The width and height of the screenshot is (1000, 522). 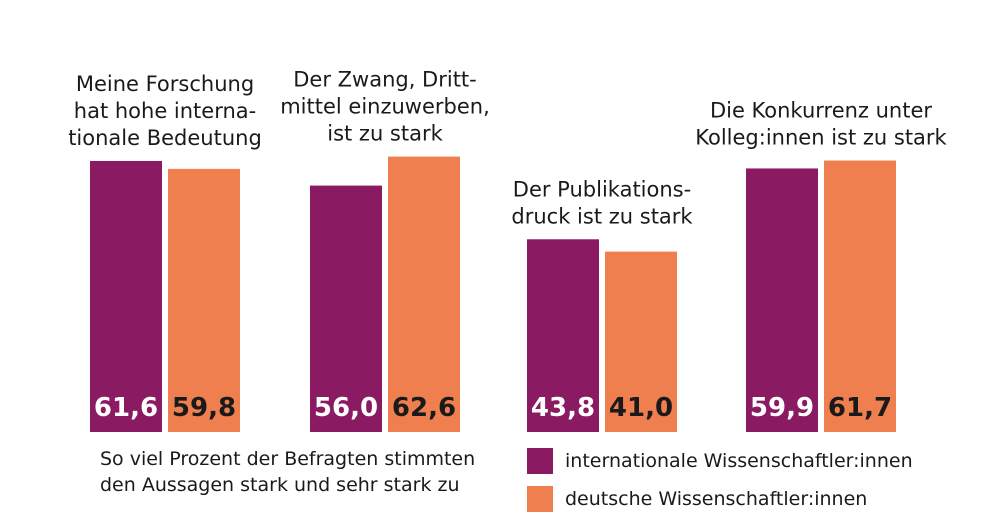 What do you see at coordinates (280, 485) in the screenshot?
I see `chart-note-line-2: den Aussagen stark und sehr stark zu` at bounding box center [280, 485].